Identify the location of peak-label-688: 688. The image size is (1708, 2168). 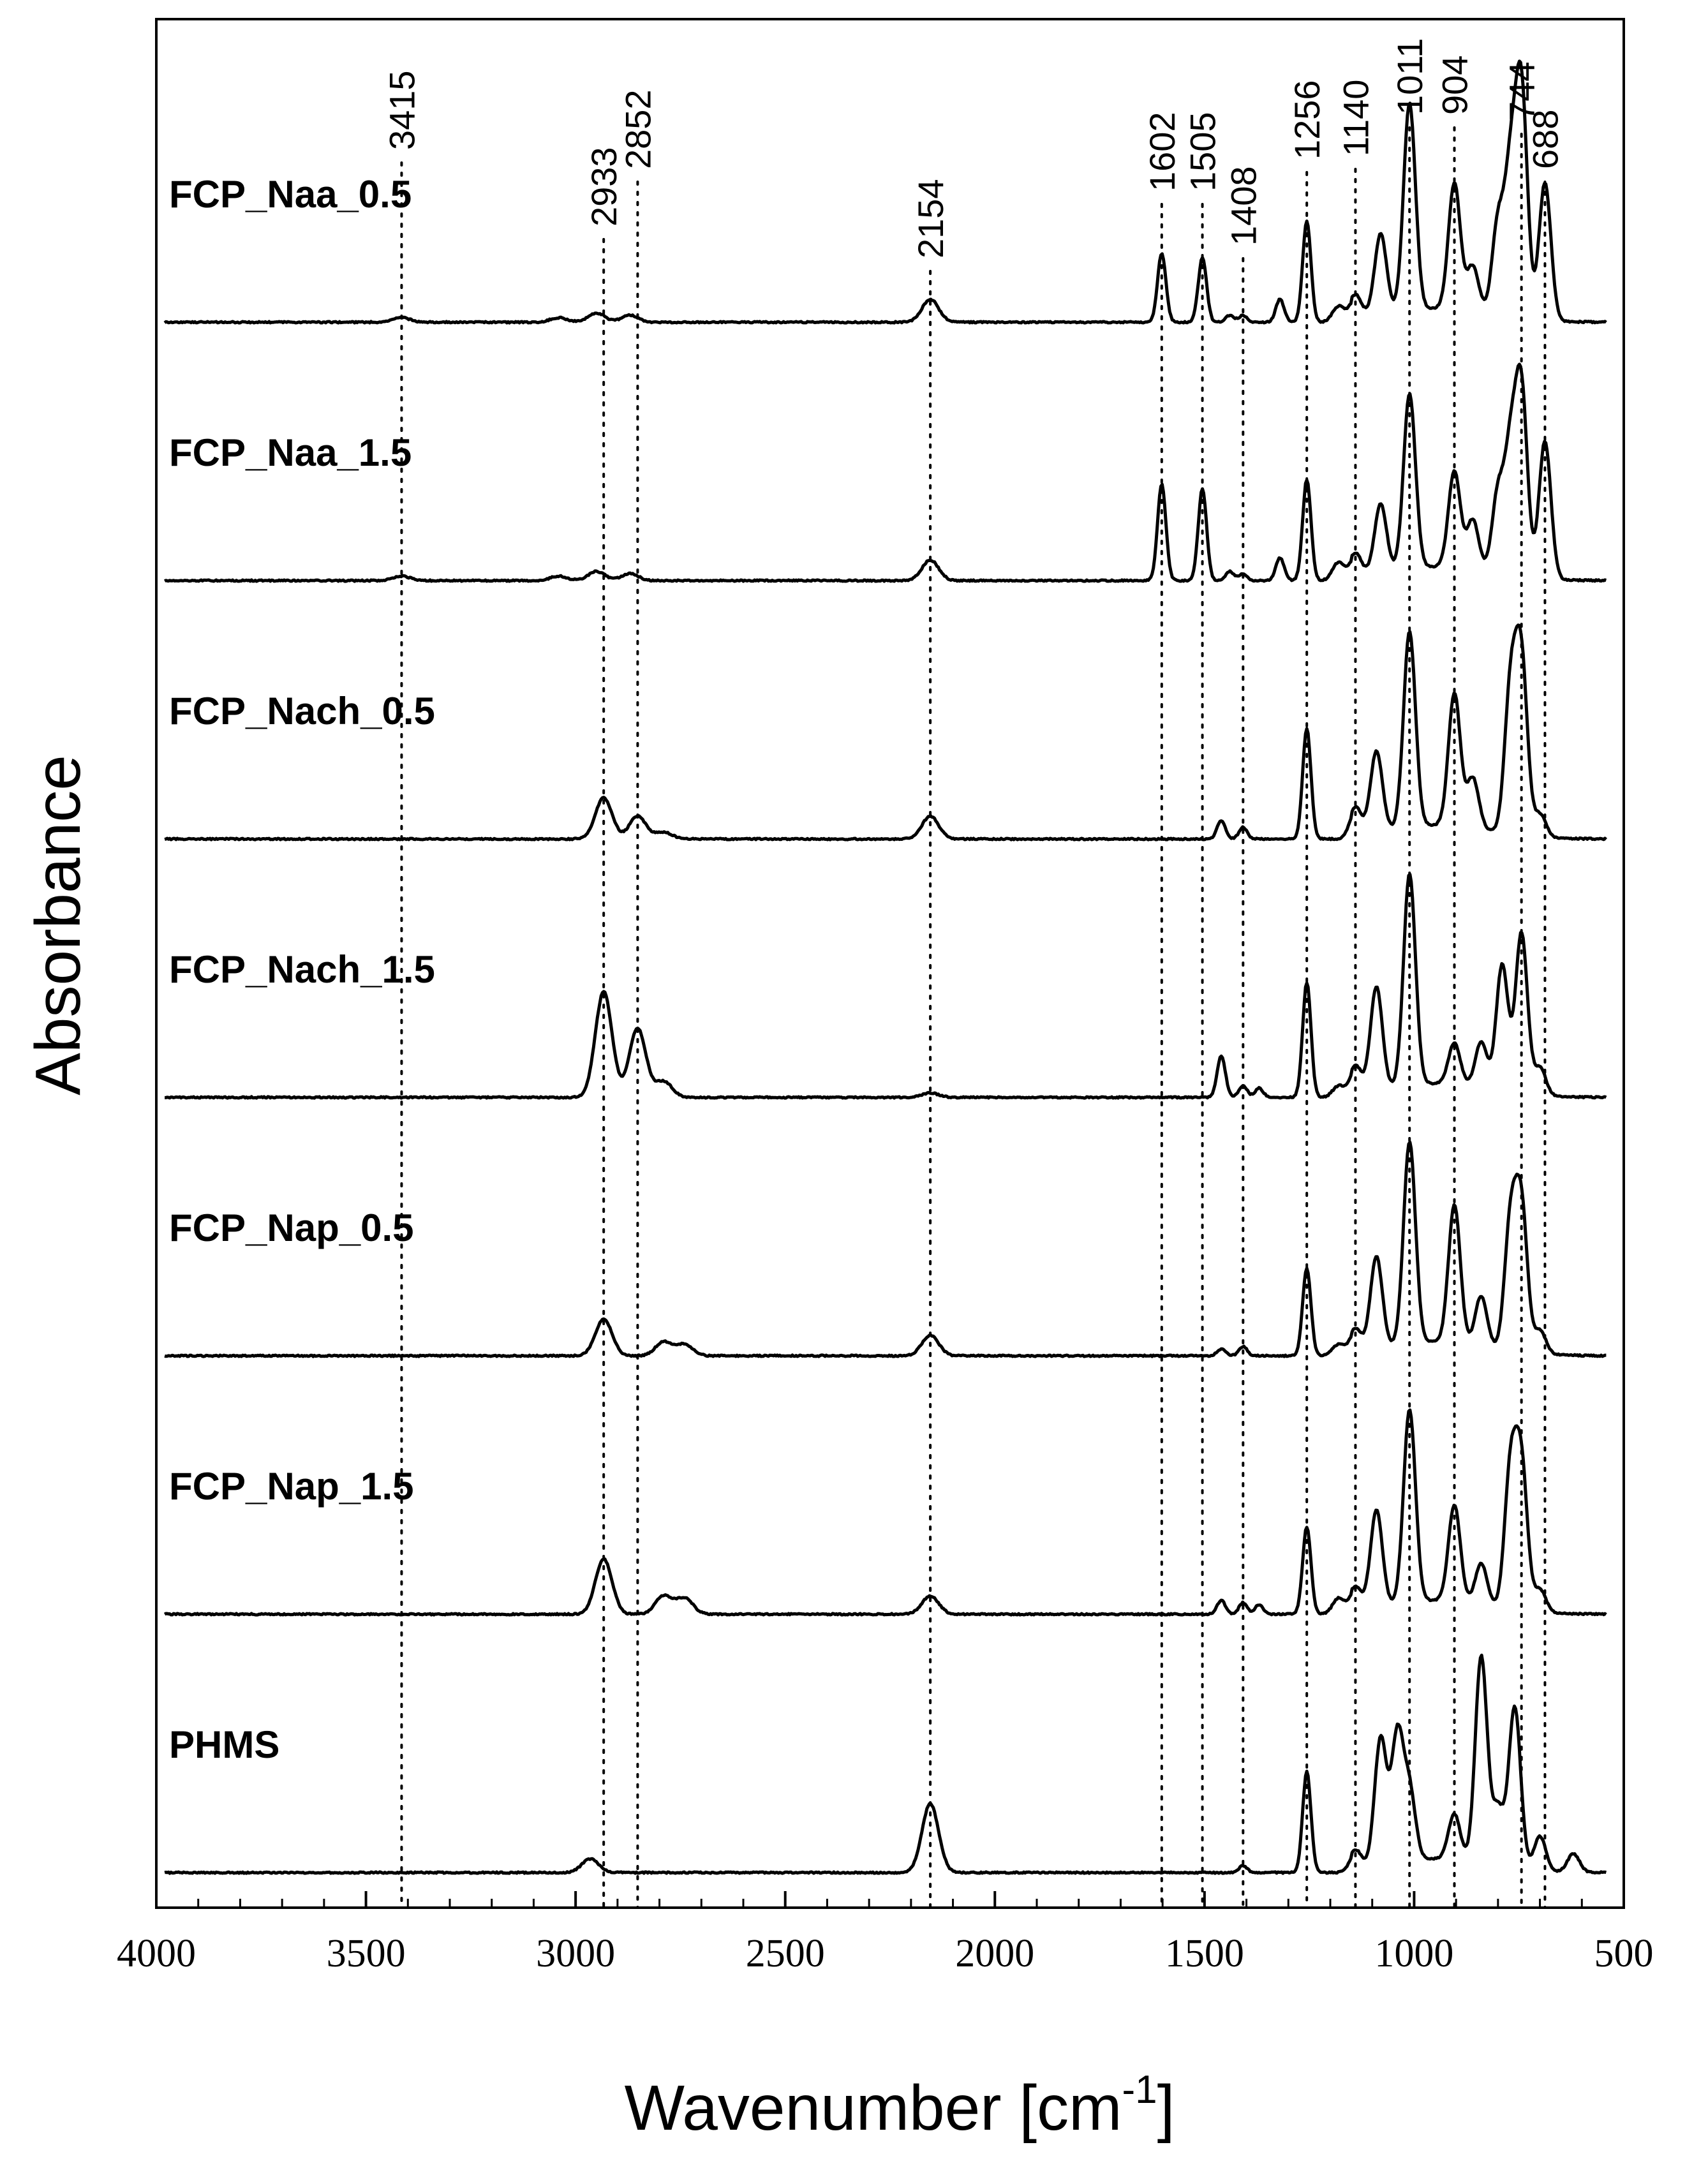
(1545, 139).